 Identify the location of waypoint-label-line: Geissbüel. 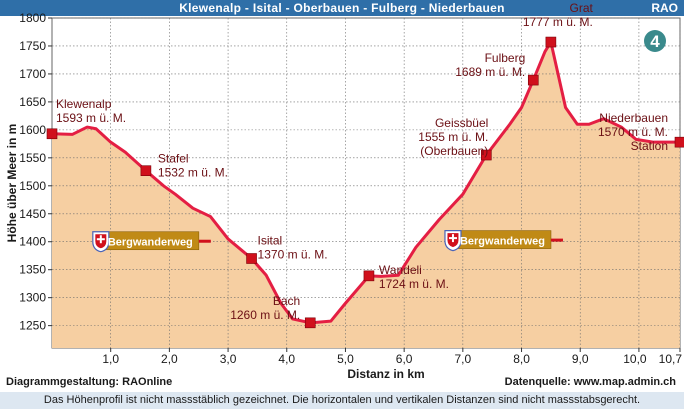
(461, 123).